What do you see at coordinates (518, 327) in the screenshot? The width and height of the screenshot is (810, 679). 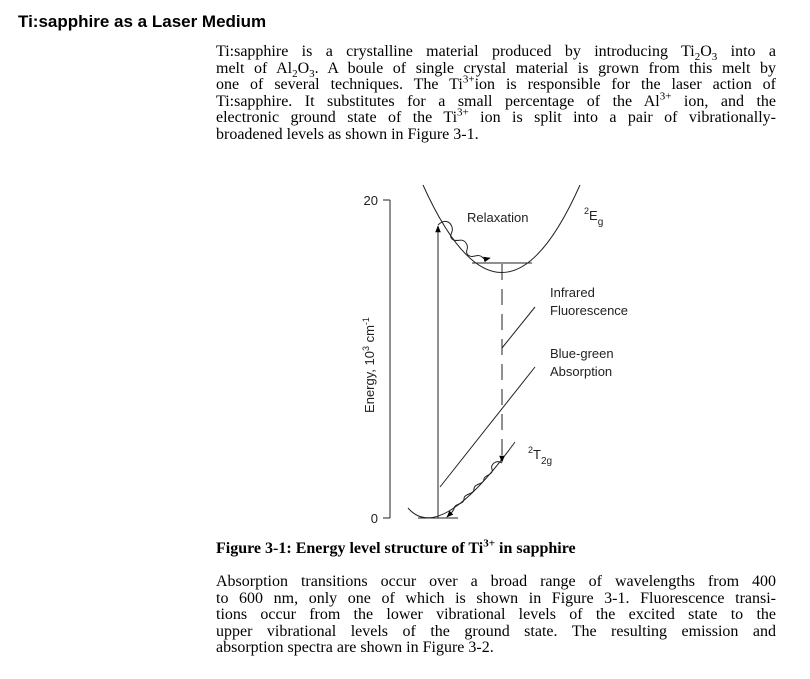 I see `infrared-pointer-line` at bounding box center [518, 327].